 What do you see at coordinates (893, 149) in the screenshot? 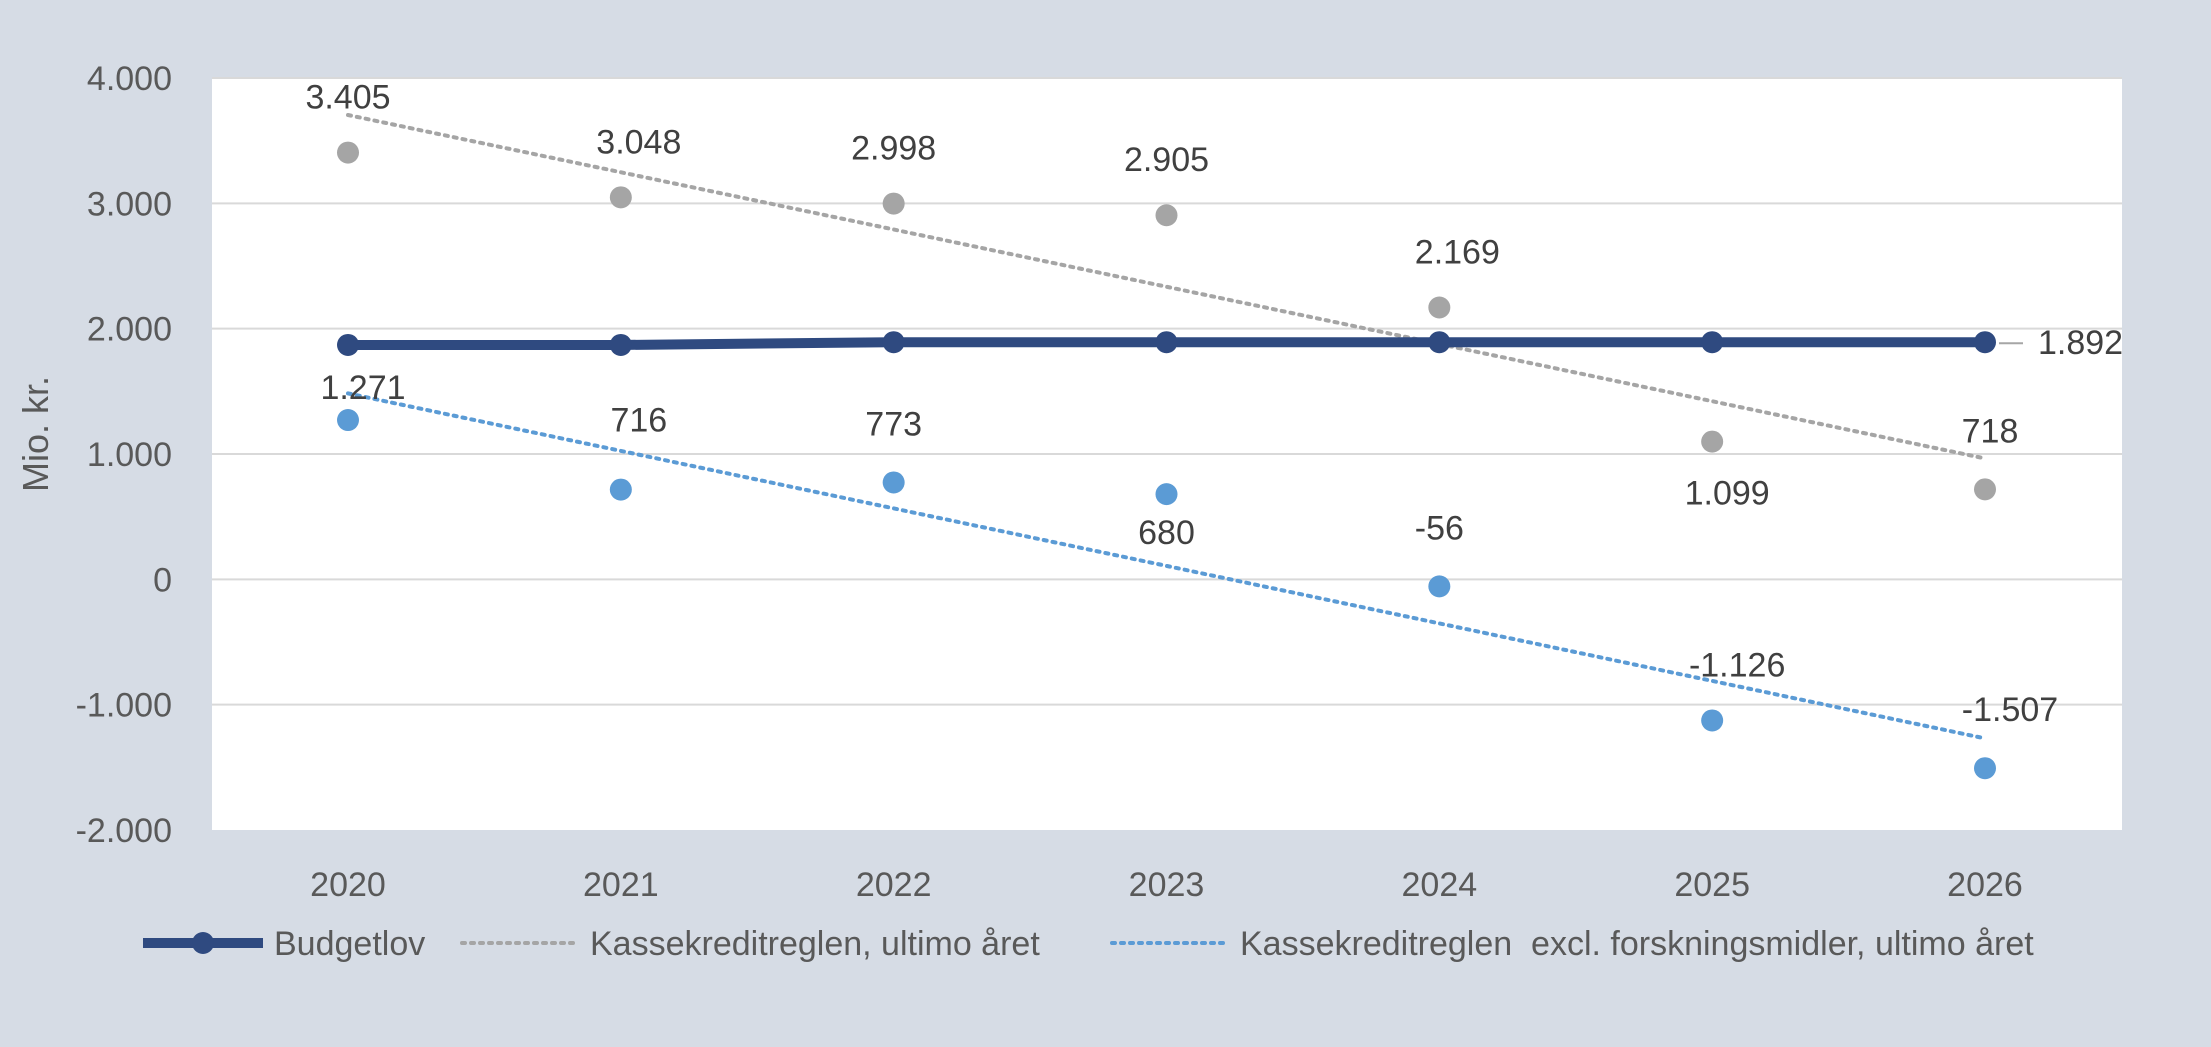
I see `data-label-kassekredit: 2.998` at bounding box center [893, 149].